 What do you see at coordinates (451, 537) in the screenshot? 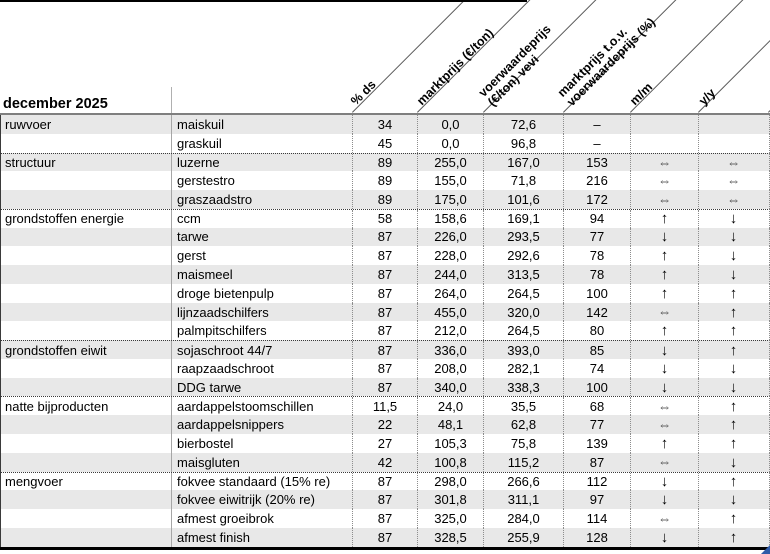
I see `marktprijs-cell: 328,5` at bounding box center [451, 537].